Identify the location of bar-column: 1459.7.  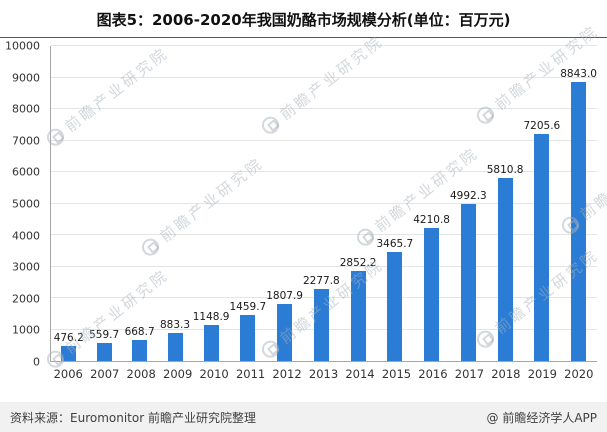
(248, 203).